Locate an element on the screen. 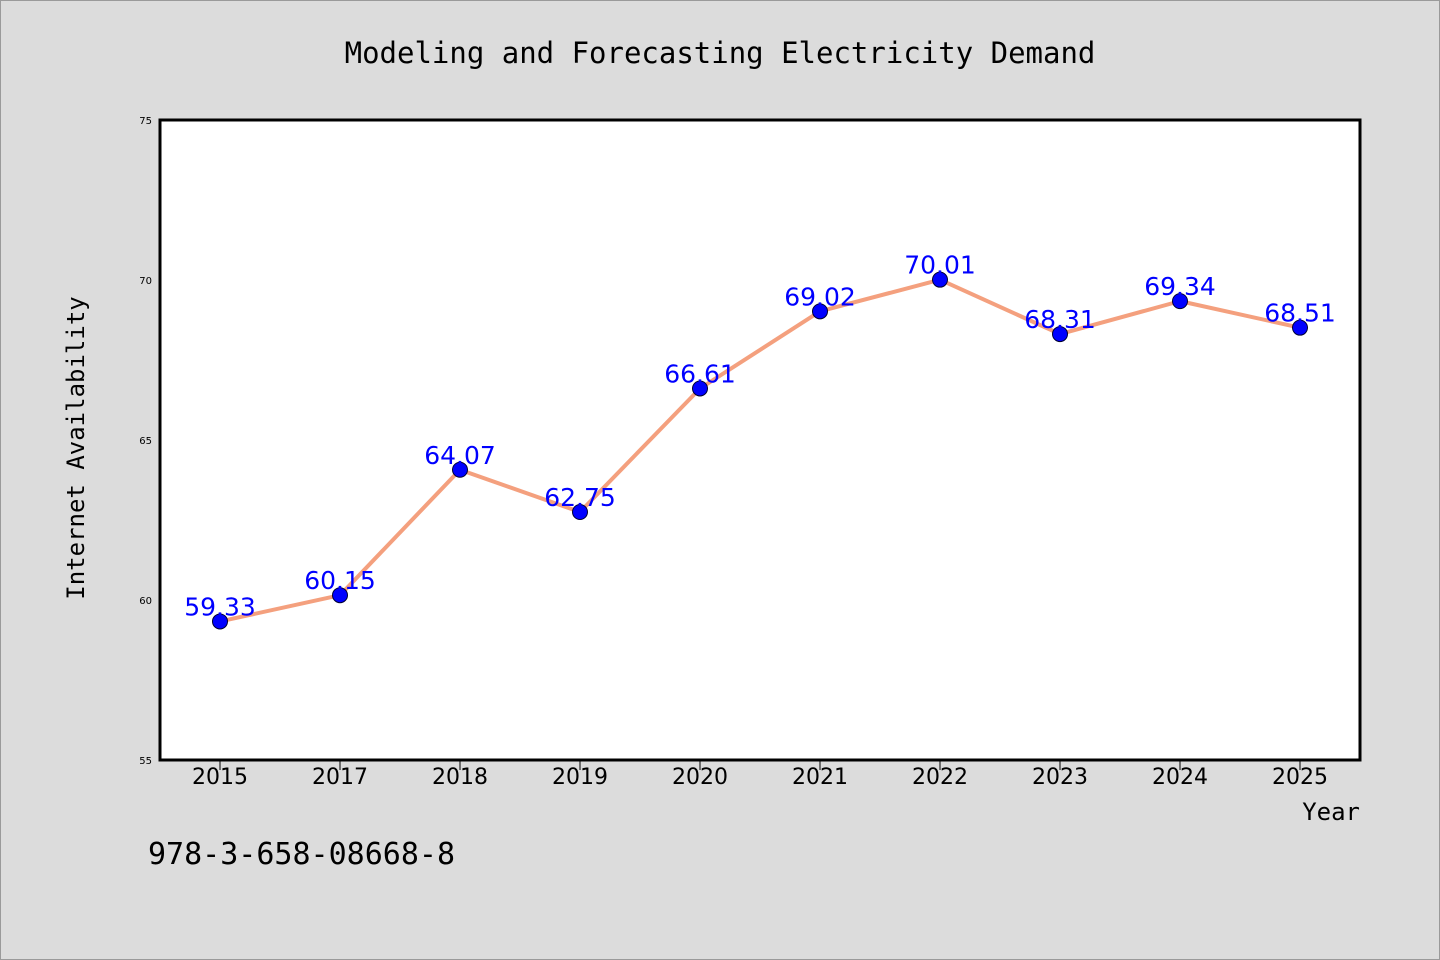 The height and width of the screenshot is (960, 1440). x-tick-label: 2015 is located at coordinates (220, 777).